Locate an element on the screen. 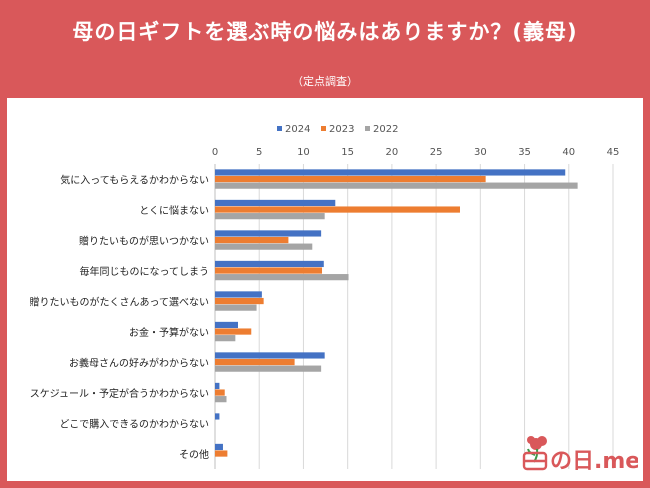 This screenshot has height=488, width=650. category-label: とくに悩まない is located at coordinates (174, 210).